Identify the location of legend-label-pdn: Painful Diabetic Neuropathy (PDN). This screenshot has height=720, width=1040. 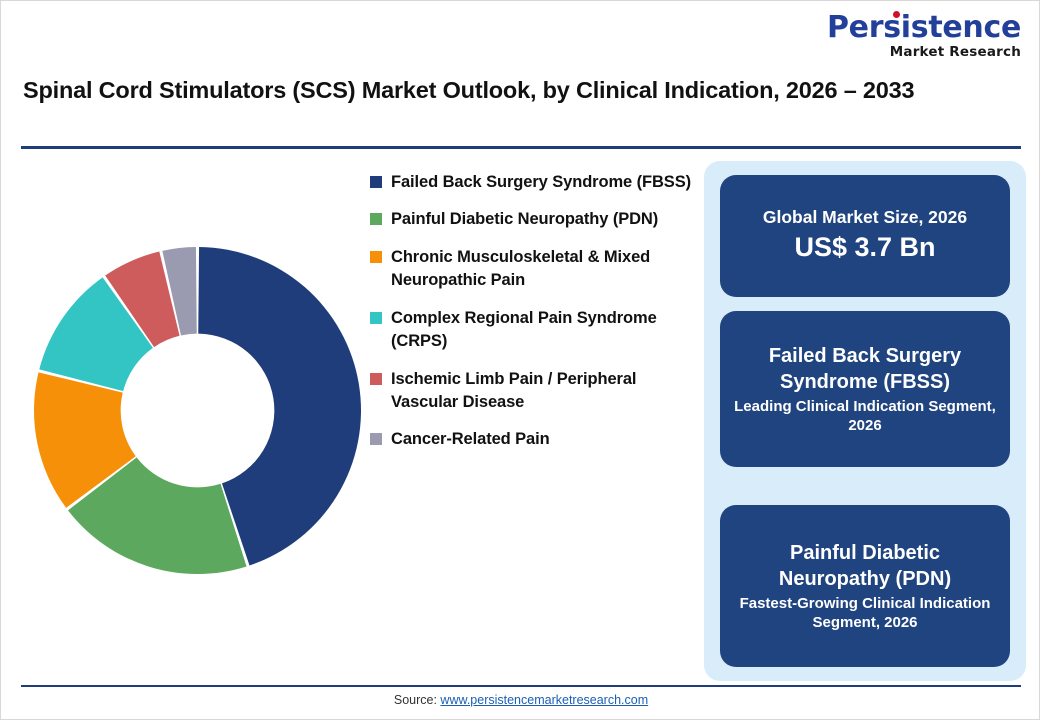
(525, 219).